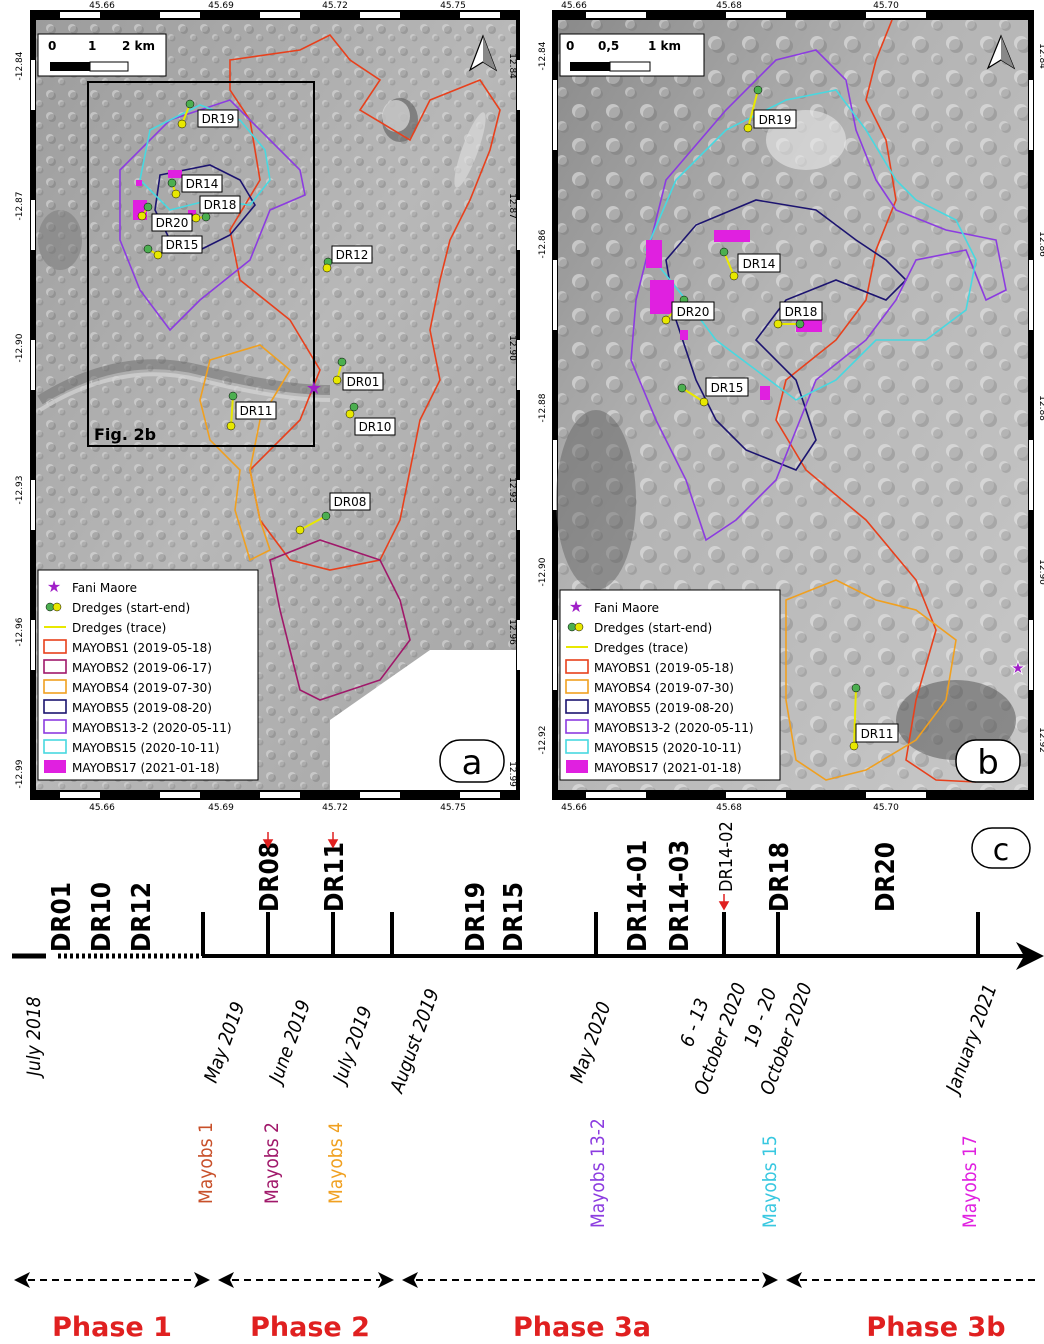 The width and height of the screenshot is (1044, 1344). Describe the element at coordinates (598, 1173) in the screenshot. I see `cruise-mayobs-13-2: Mayobs 13-2` at that location.